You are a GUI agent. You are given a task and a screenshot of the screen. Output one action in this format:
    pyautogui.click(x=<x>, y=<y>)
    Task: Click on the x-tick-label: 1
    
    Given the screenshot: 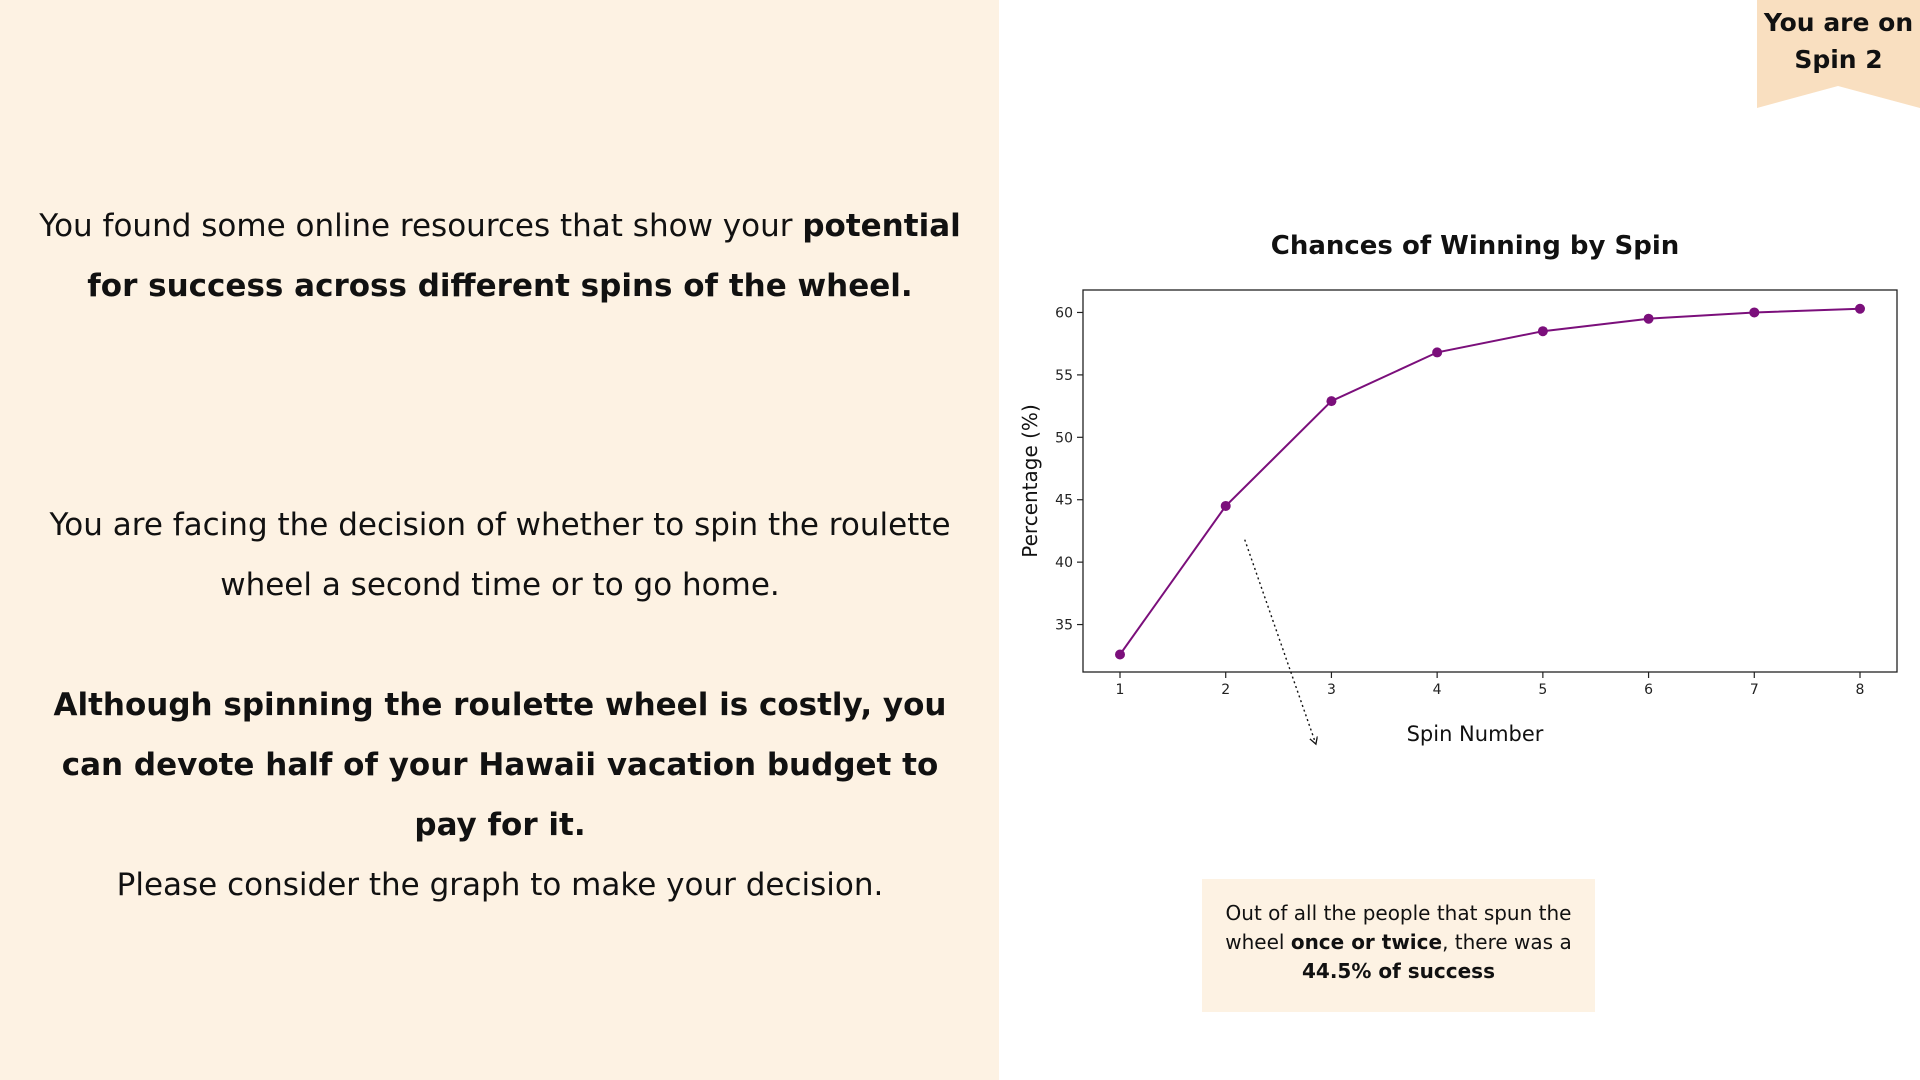 What is the action you would take?
    pyautogui.click(x=1120, y=690)
    